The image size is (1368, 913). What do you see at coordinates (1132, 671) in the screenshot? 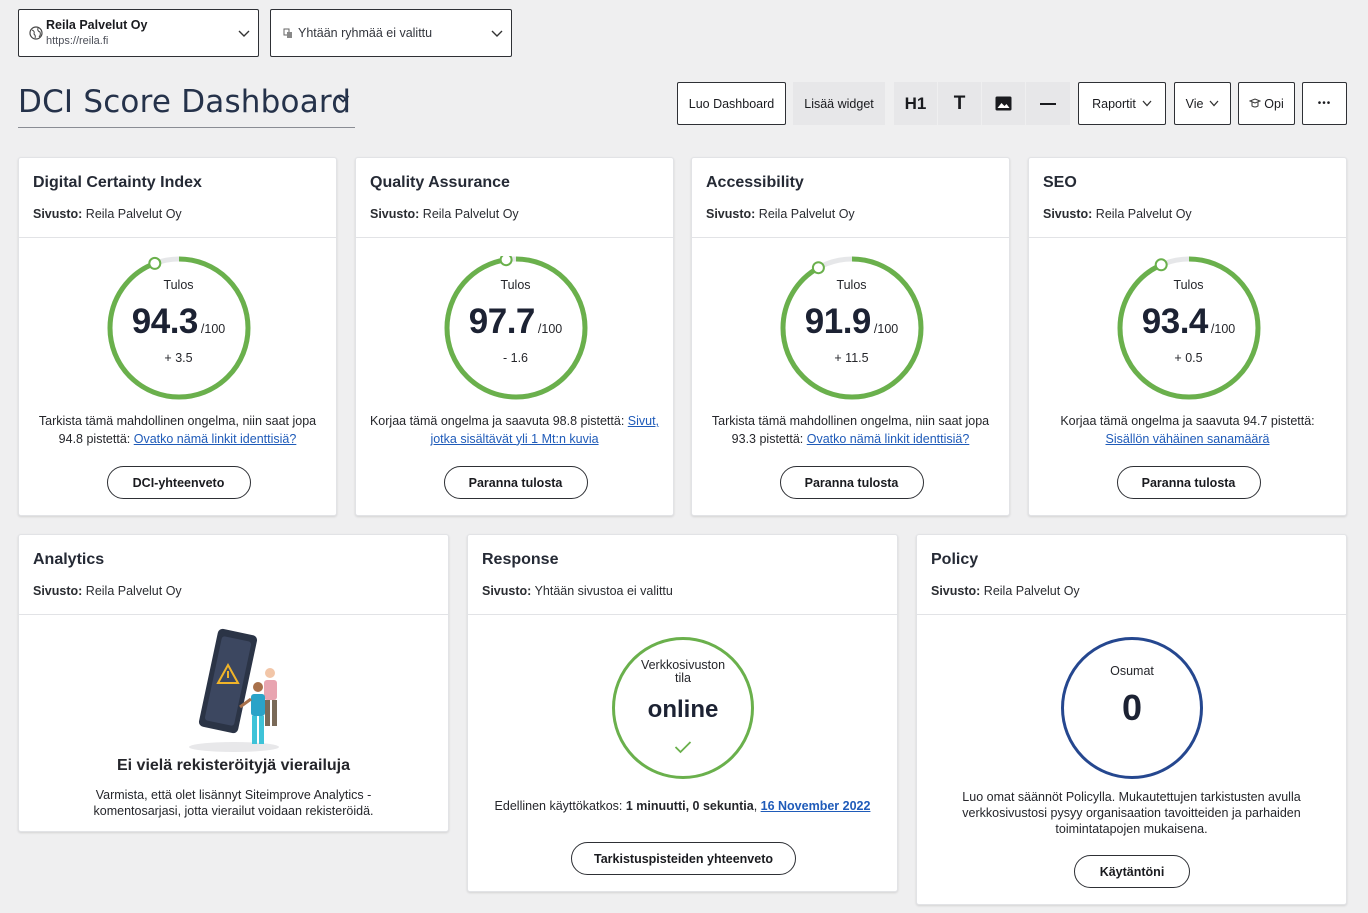
I see `hits-label: Osumat` at bounding box center [1132, 671].